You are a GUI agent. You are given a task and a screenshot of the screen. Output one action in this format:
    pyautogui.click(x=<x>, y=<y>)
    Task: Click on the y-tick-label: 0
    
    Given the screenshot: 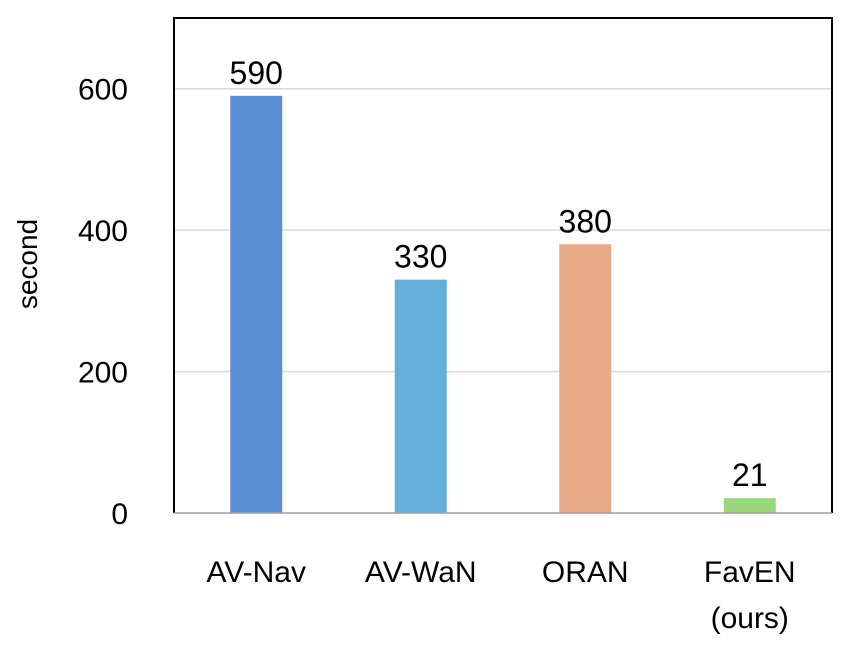 What is the action you would take?
    pyautogui.click(x=119, y=514)
    